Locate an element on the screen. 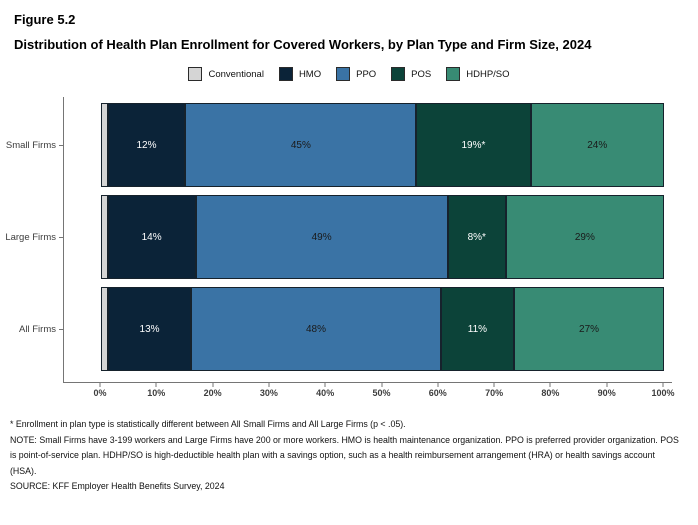 Image resolution: width=698 pixels, height=525 pixels. segment-value-label: 48% is located at coordinates (316, 329).